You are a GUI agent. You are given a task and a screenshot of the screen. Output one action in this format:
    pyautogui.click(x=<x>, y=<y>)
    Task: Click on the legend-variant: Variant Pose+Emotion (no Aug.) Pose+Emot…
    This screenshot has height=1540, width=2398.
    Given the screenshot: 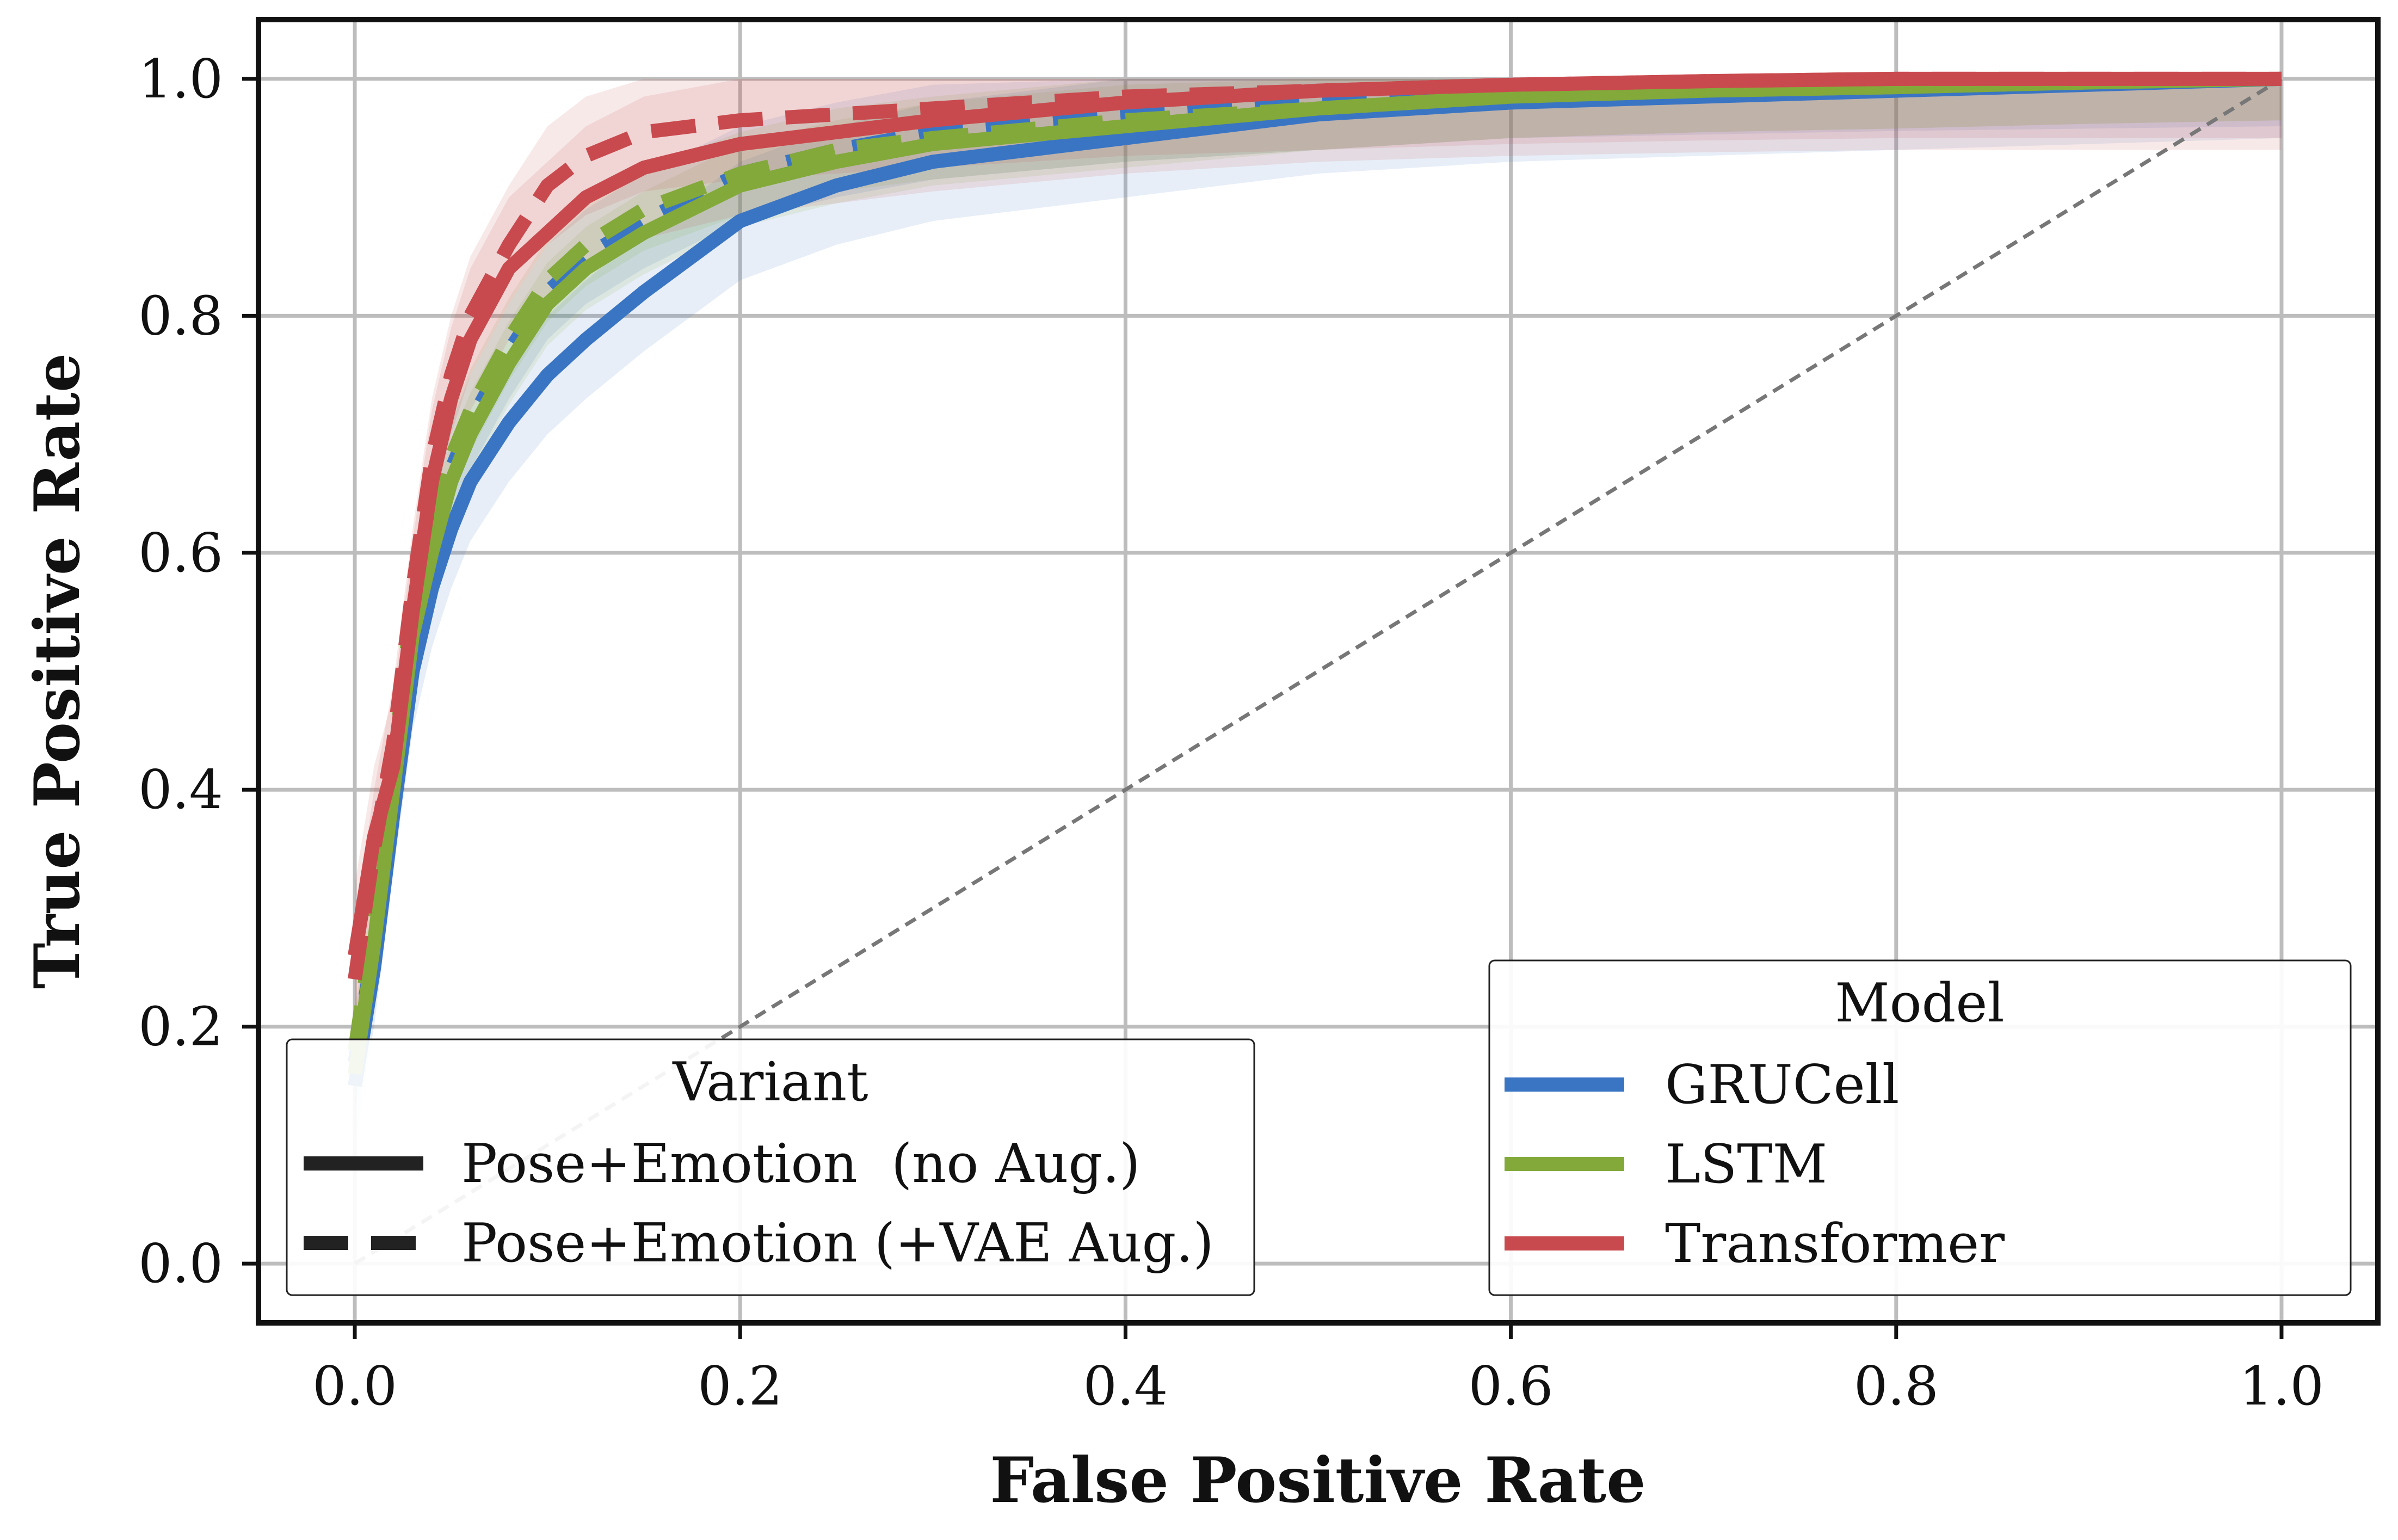 What is the action you would take?
    pyautogui.click(x=770, y=1167)
    